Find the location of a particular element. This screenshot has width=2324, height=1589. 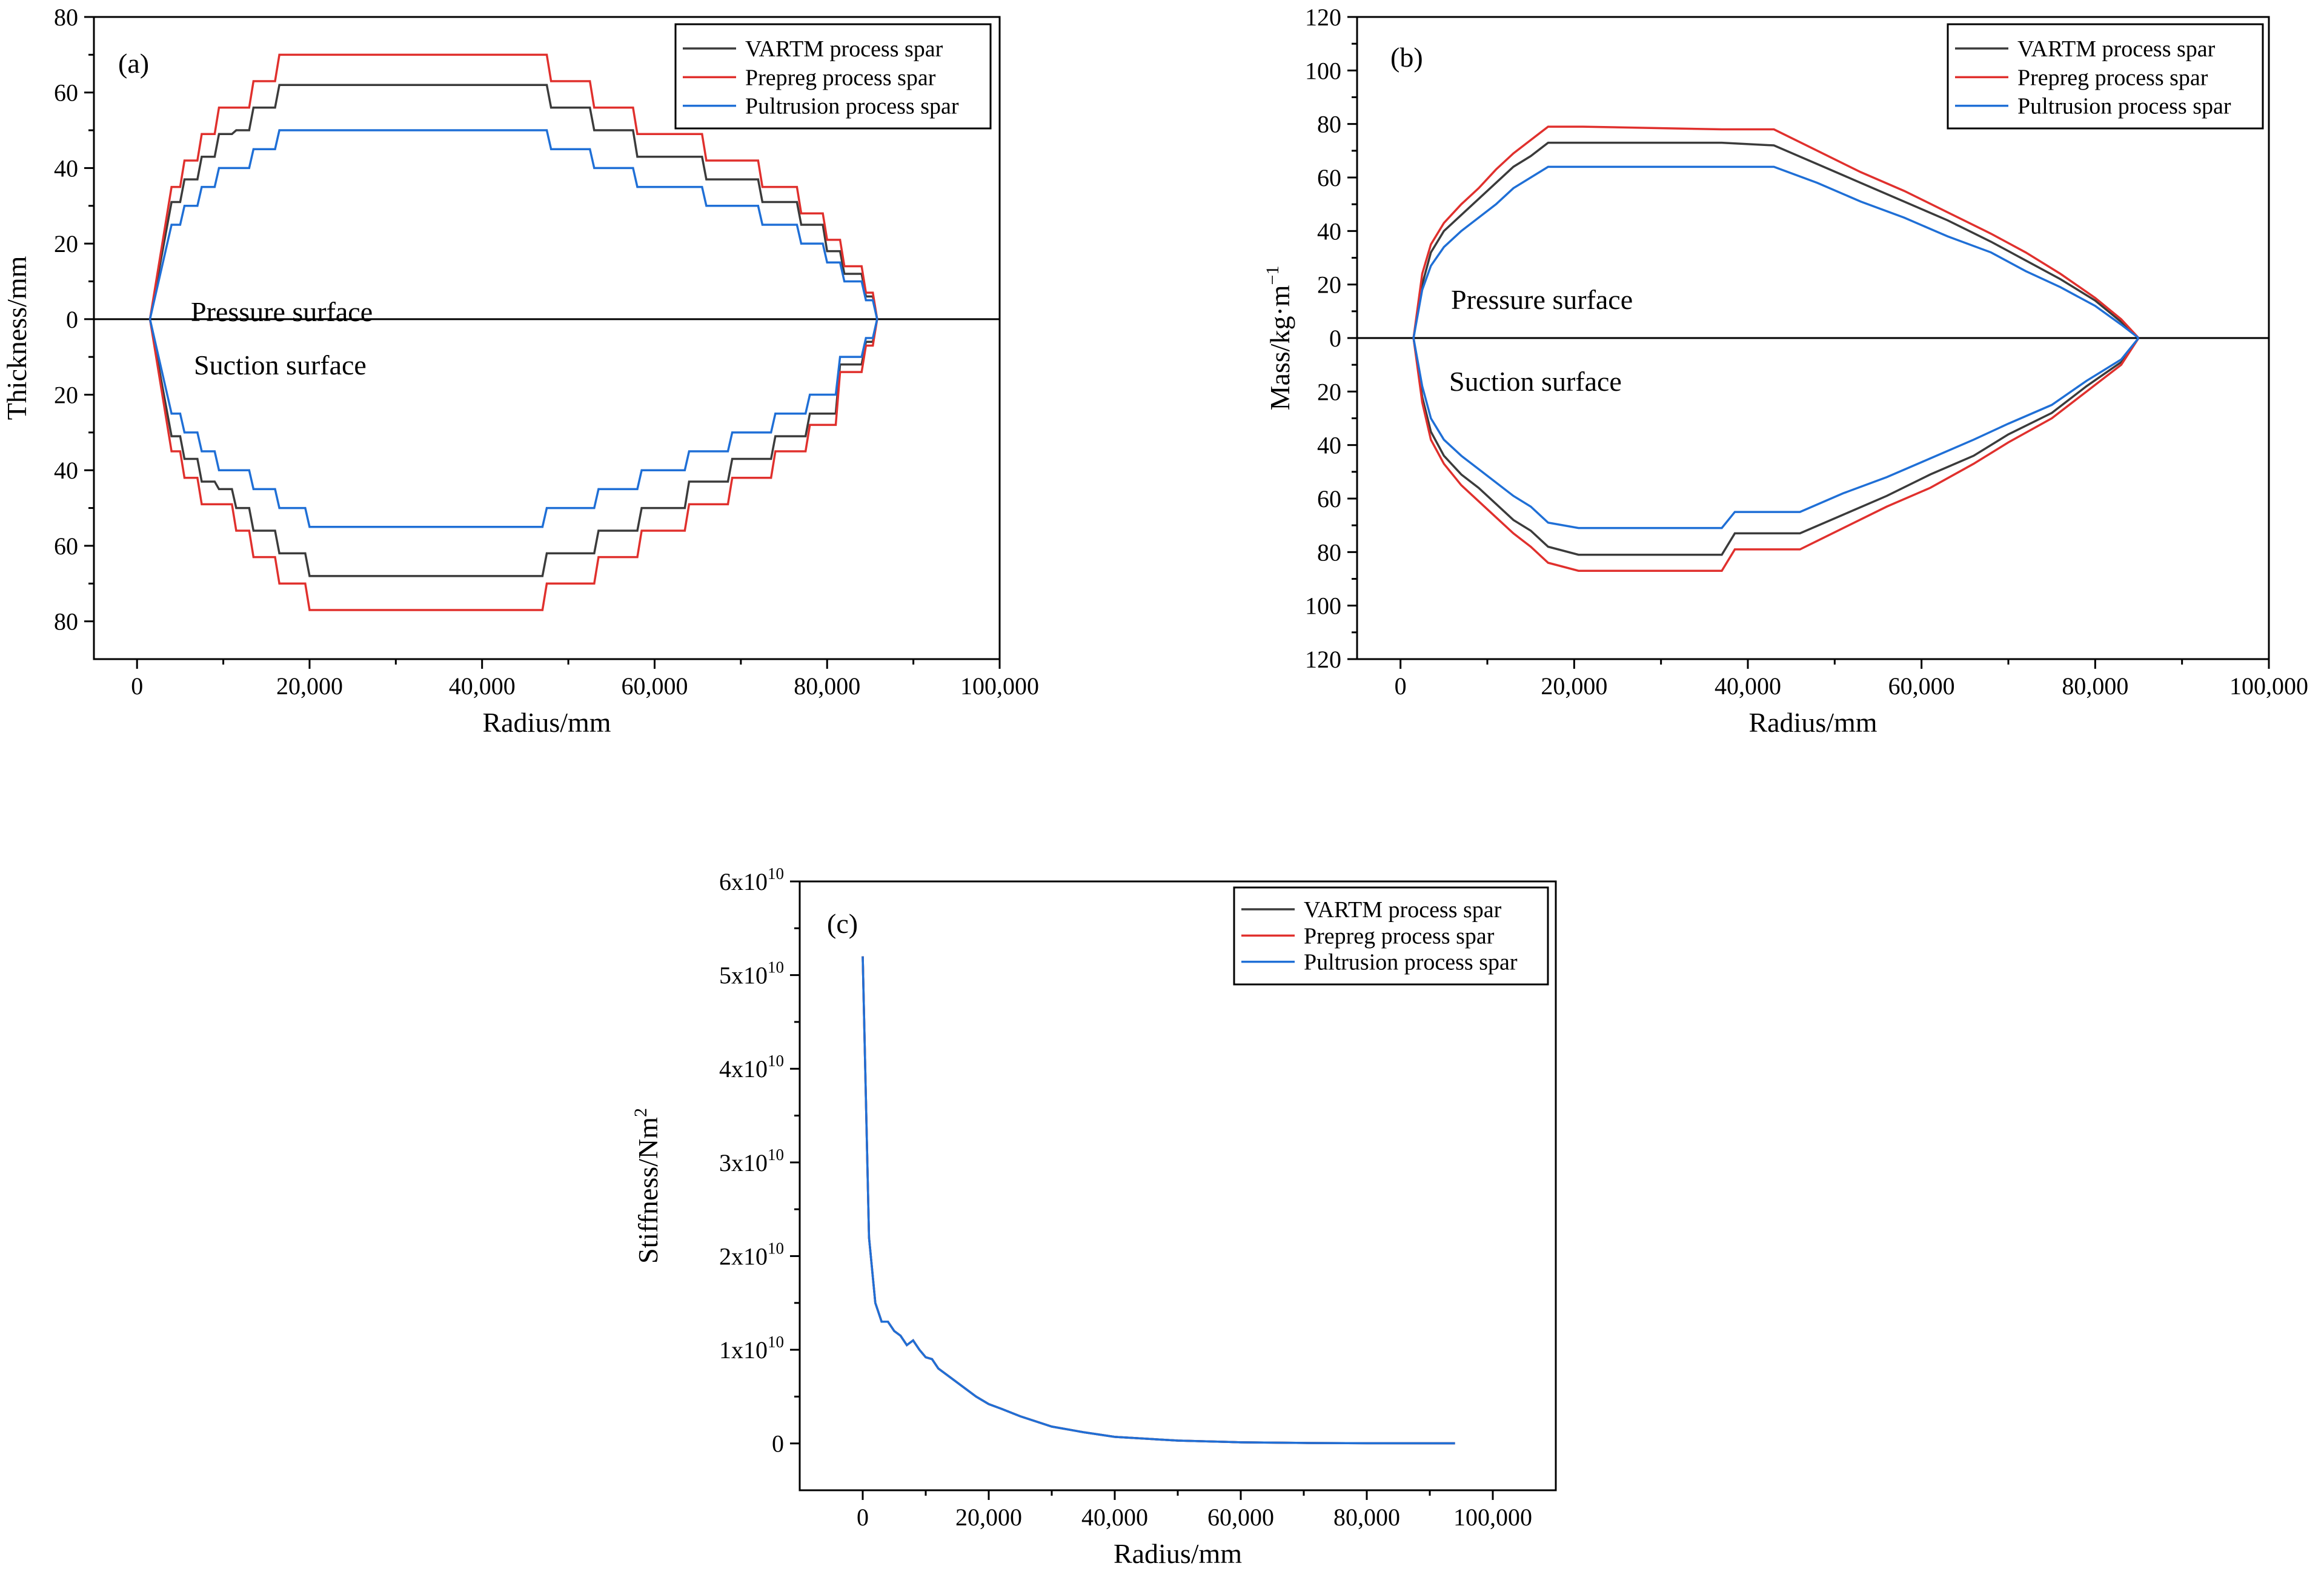

y-tick-label: 5x10¹⁰ is located at coordinates (751, 973).